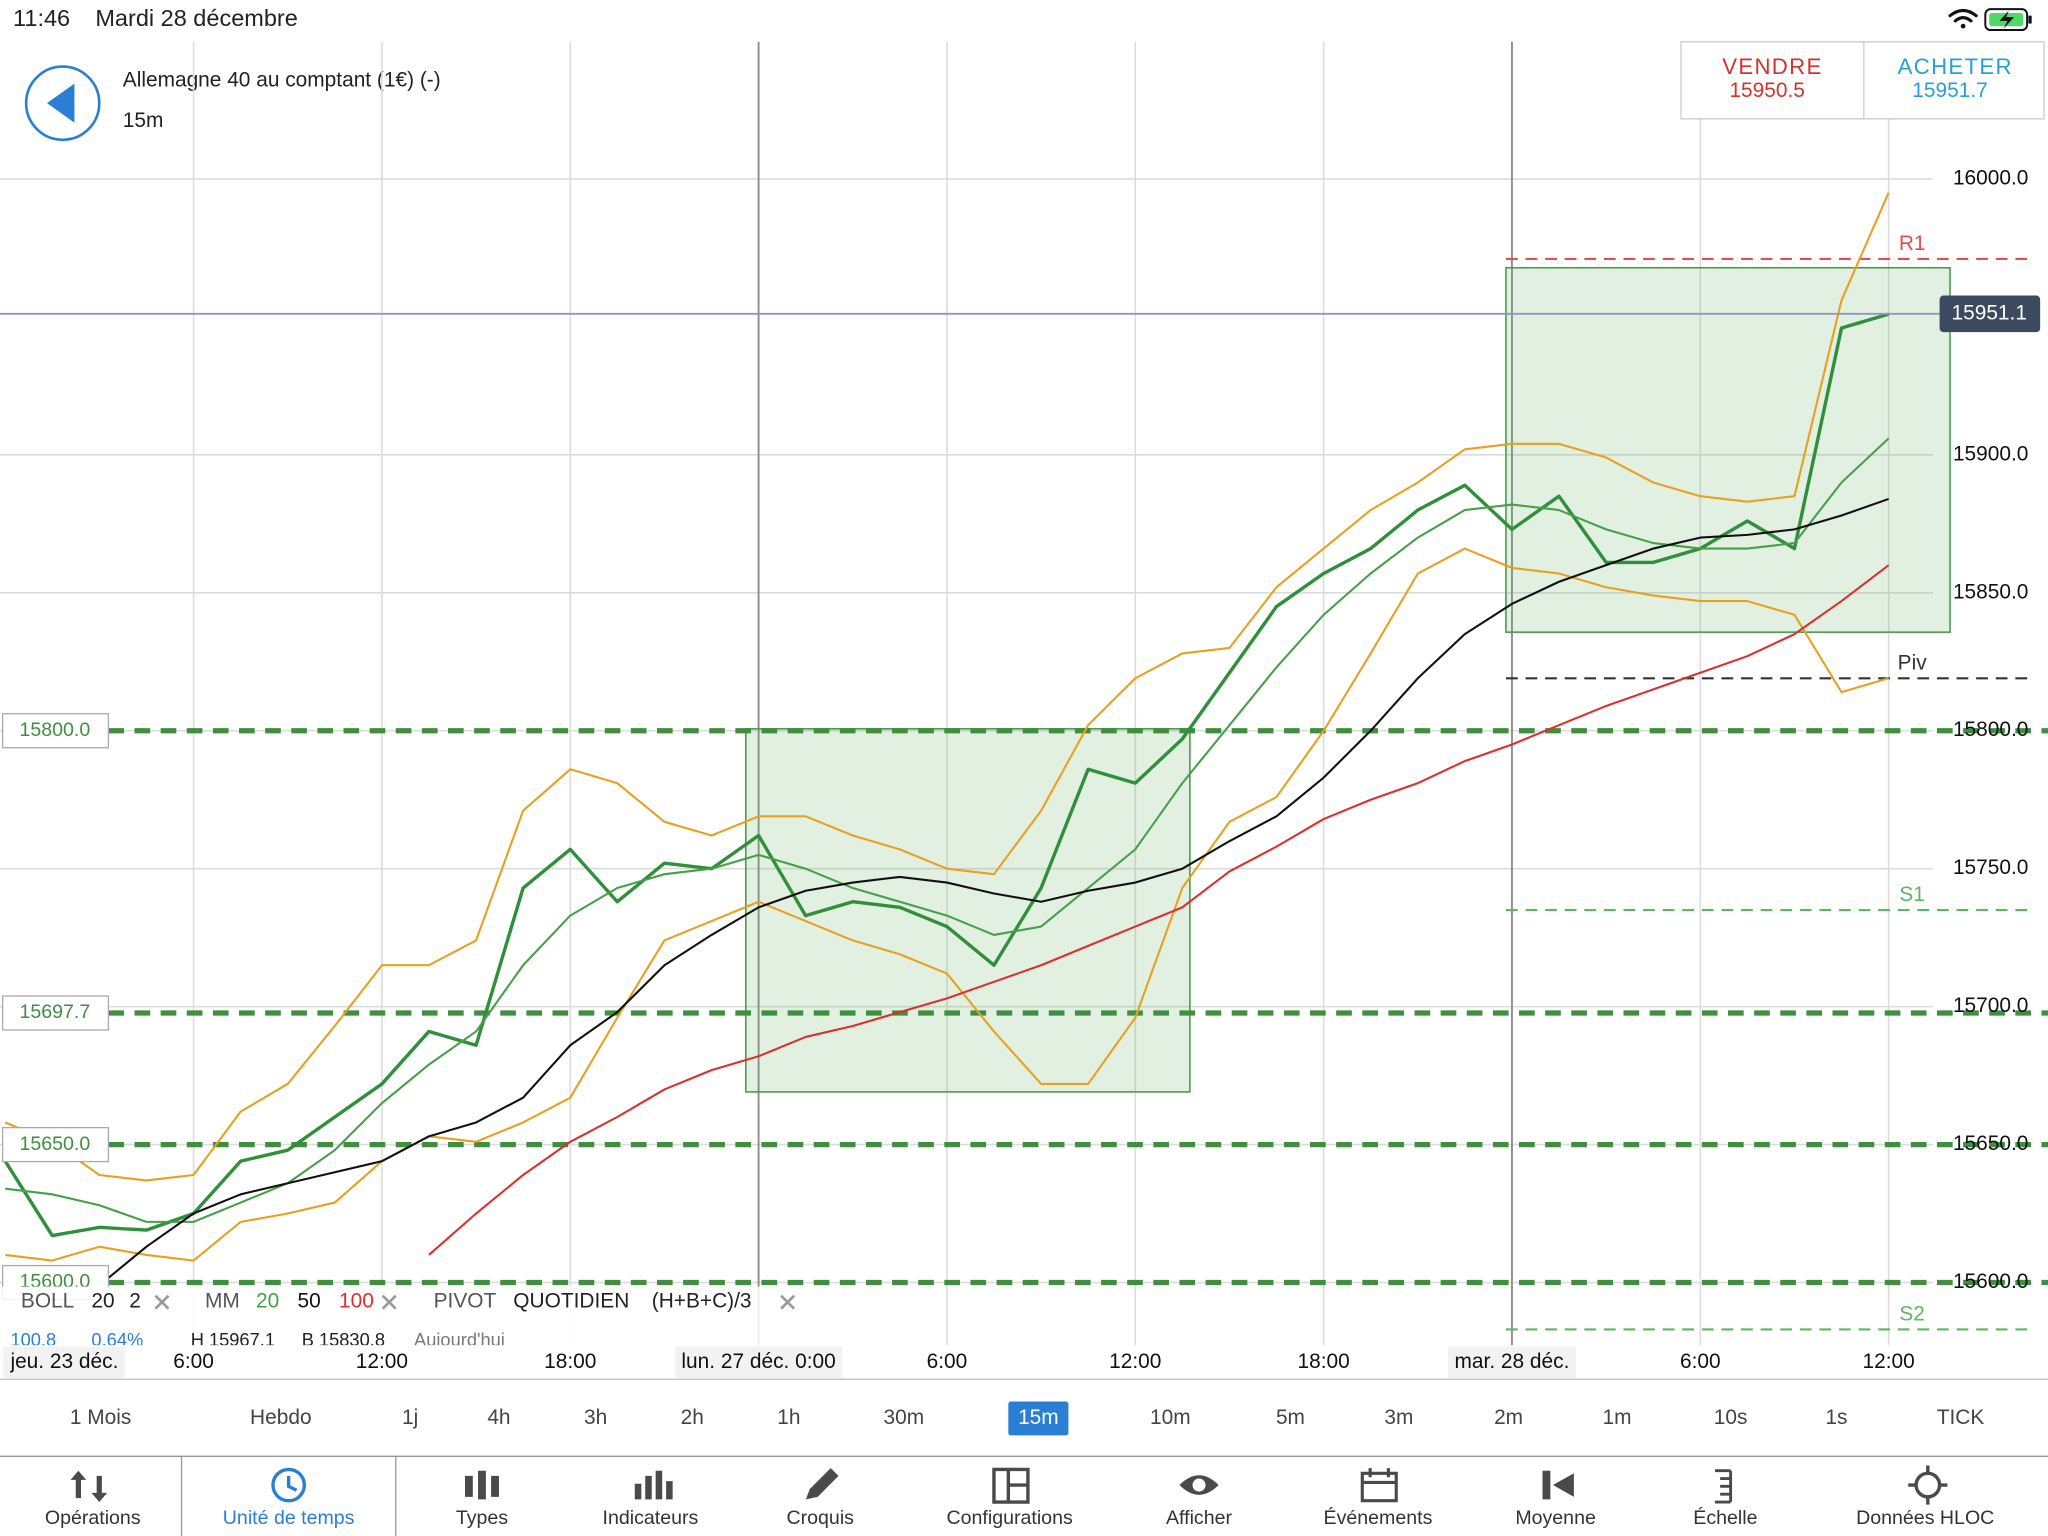  What do you see at coordinates (702, 1301) in the screenshot?
I see `legend-param: (H+B+C)/3` at bounding box center [702, 1301].